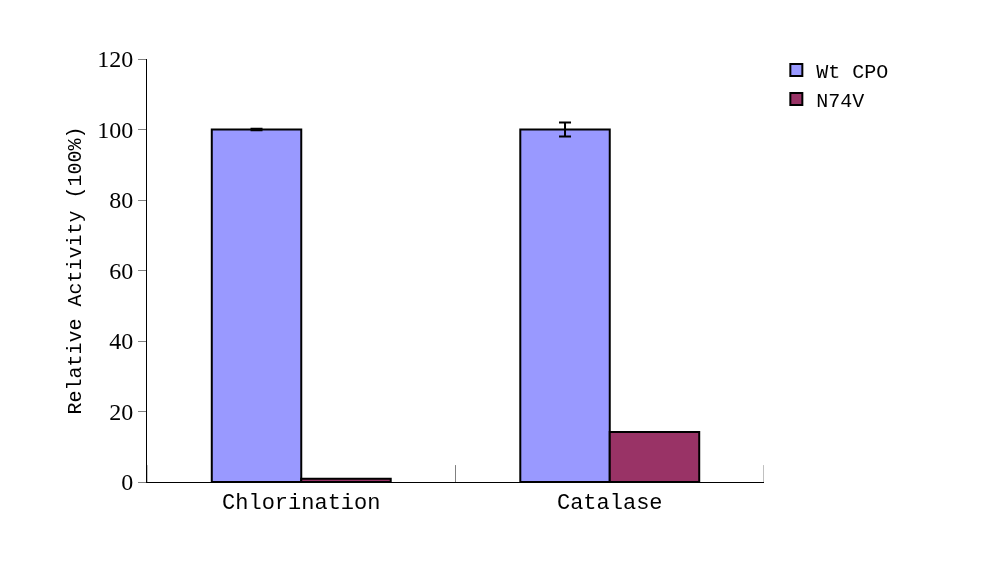 The height and width of the screenshot is (575, 1002). I want to click on y-tick-label: 120, so click(115, 59).